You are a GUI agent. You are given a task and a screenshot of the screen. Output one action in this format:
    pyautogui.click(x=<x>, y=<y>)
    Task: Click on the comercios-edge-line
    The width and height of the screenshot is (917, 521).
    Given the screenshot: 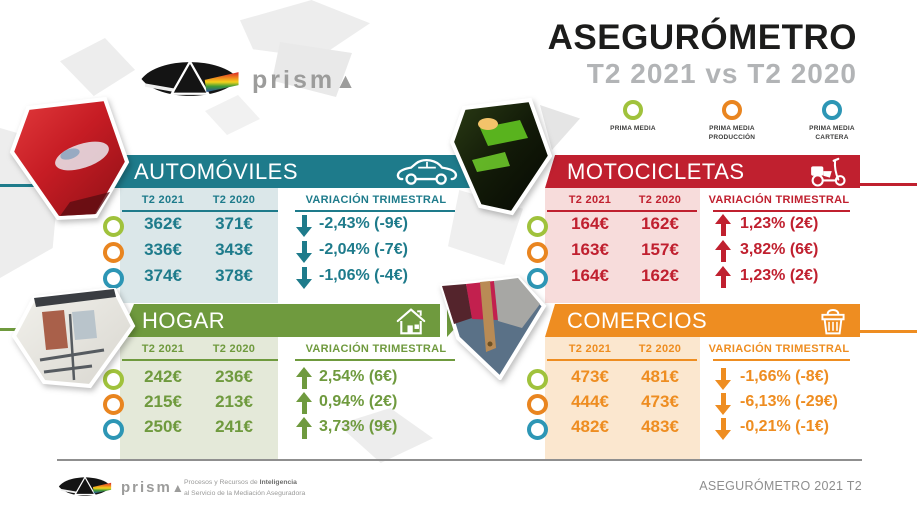 What is the action you would take?
    pyautogui.click(x=886, y=331)
    